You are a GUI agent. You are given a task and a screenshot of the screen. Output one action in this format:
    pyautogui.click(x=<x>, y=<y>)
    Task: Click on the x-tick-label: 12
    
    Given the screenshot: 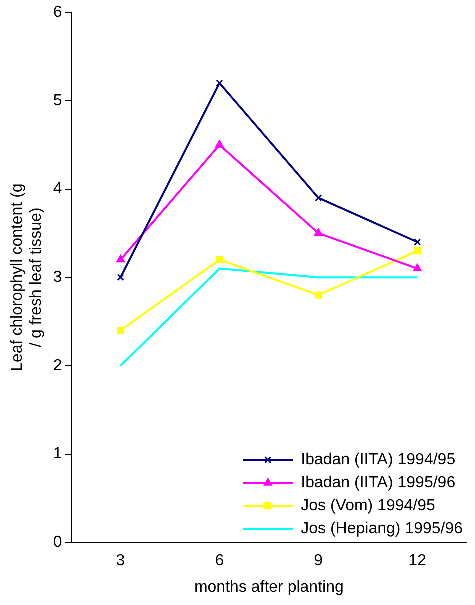 What is the action you would take?
    pyautogui.click(x=417, y=561)
    